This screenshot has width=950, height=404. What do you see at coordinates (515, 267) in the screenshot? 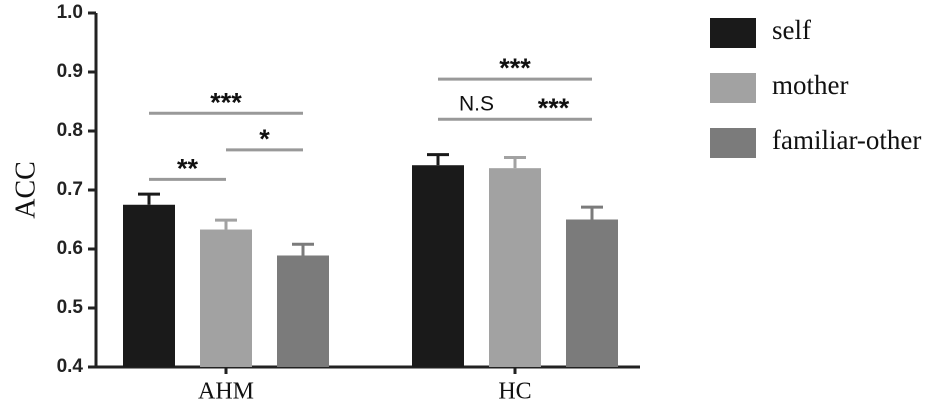
I see `bar-mother-hc` at bounding box center [515, 267].